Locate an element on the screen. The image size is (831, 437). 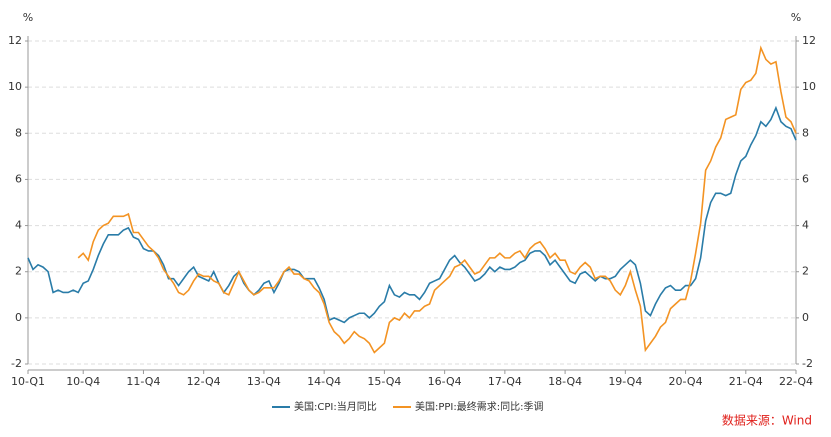
y-tick-label: -2 is located at coordinates (16, 363).